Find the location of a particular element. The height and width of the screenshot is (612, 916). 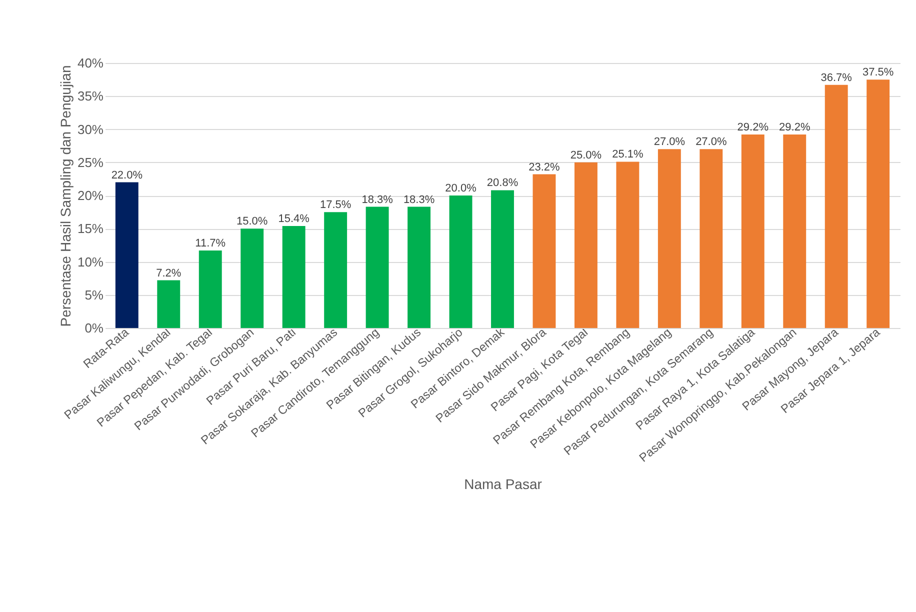

y-tick-label: 15% is located at coordinates (90, 228).